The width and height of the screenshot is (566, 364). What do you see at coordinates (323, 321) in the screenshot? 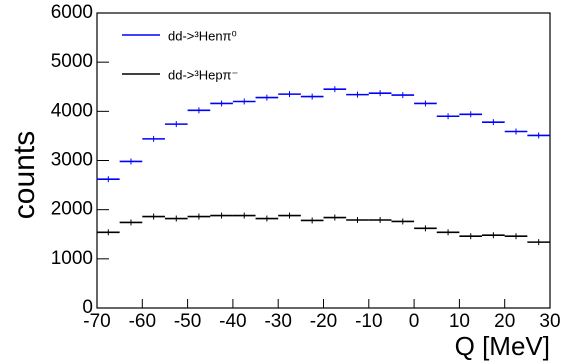
I see `x-tick-label: -20` at bounding box center [323, 321].